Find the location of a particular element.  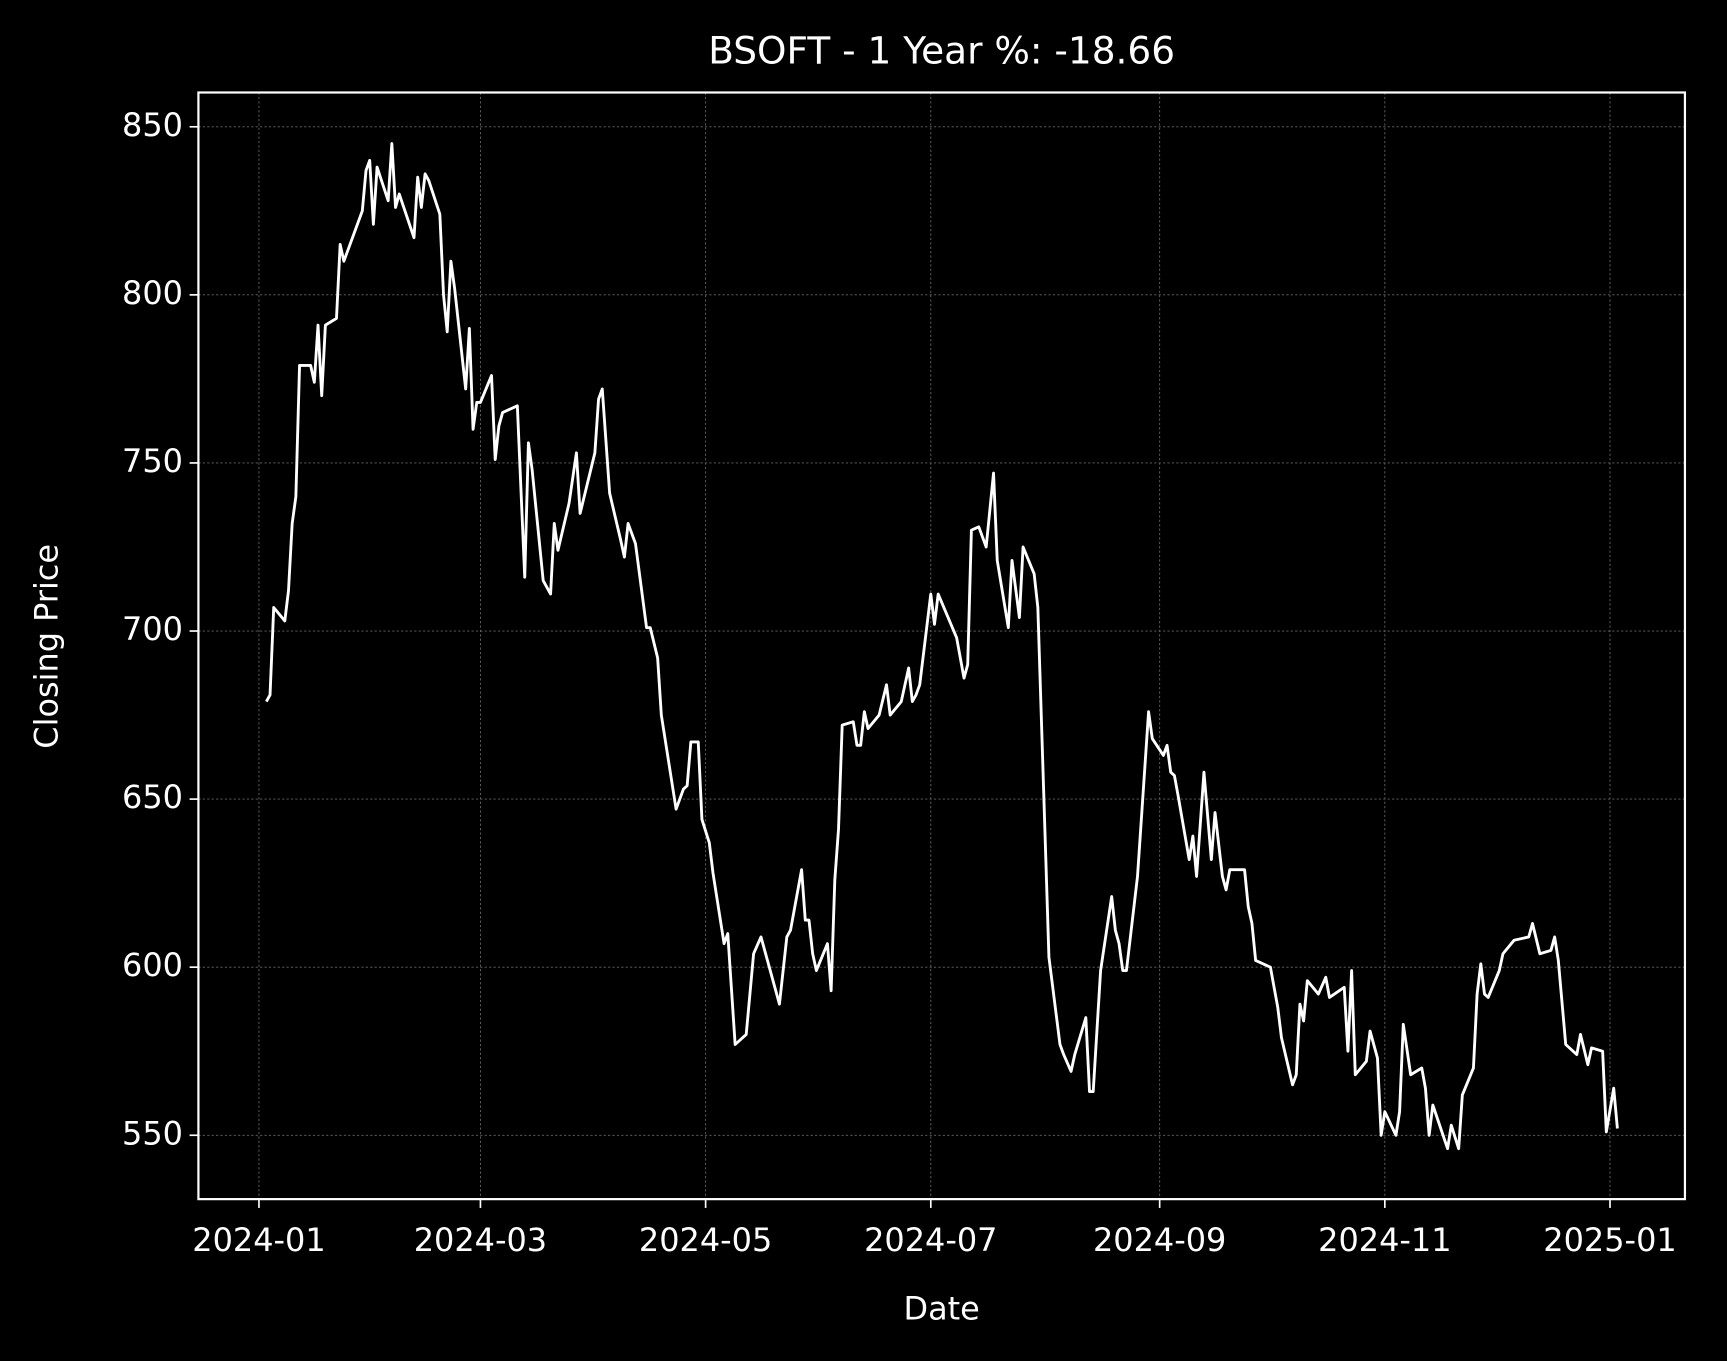

y-tick-label: 800 is located at coordinates (152, 293).